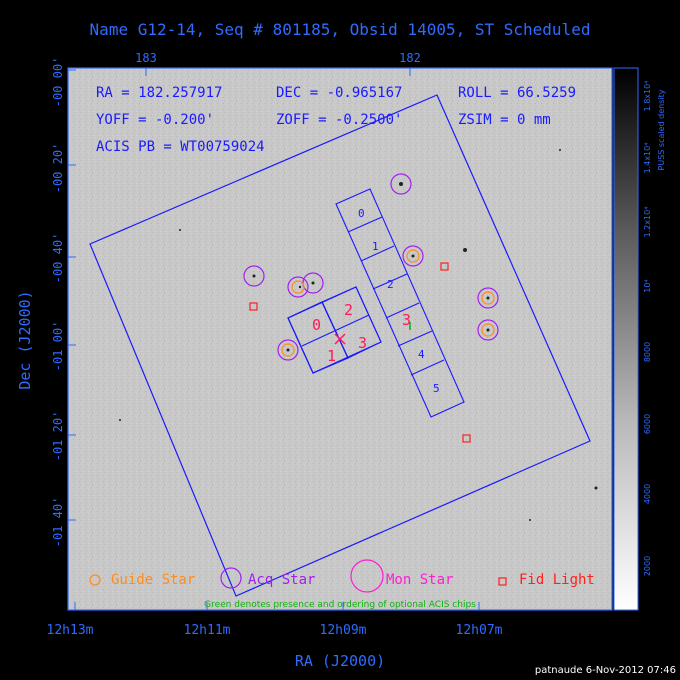 The height and width of the screenshot is (680, 680). I want to click on x-axis-label: RA (J2000), so click(340, 661).